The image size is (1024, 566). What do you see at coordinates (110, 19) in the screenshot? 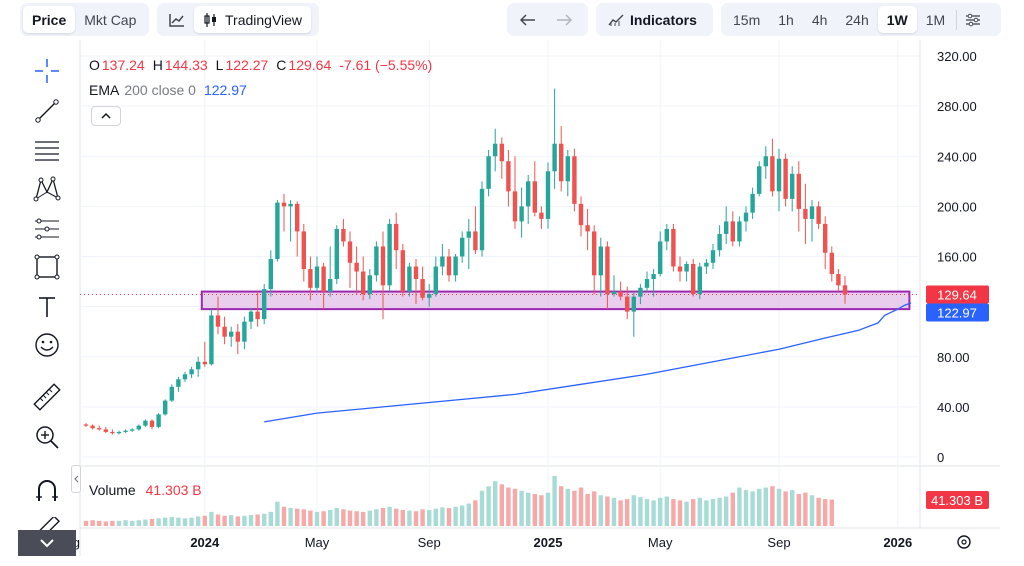
I see `mktcap-button: Mkt Cap` at bounding box center [110, 19].